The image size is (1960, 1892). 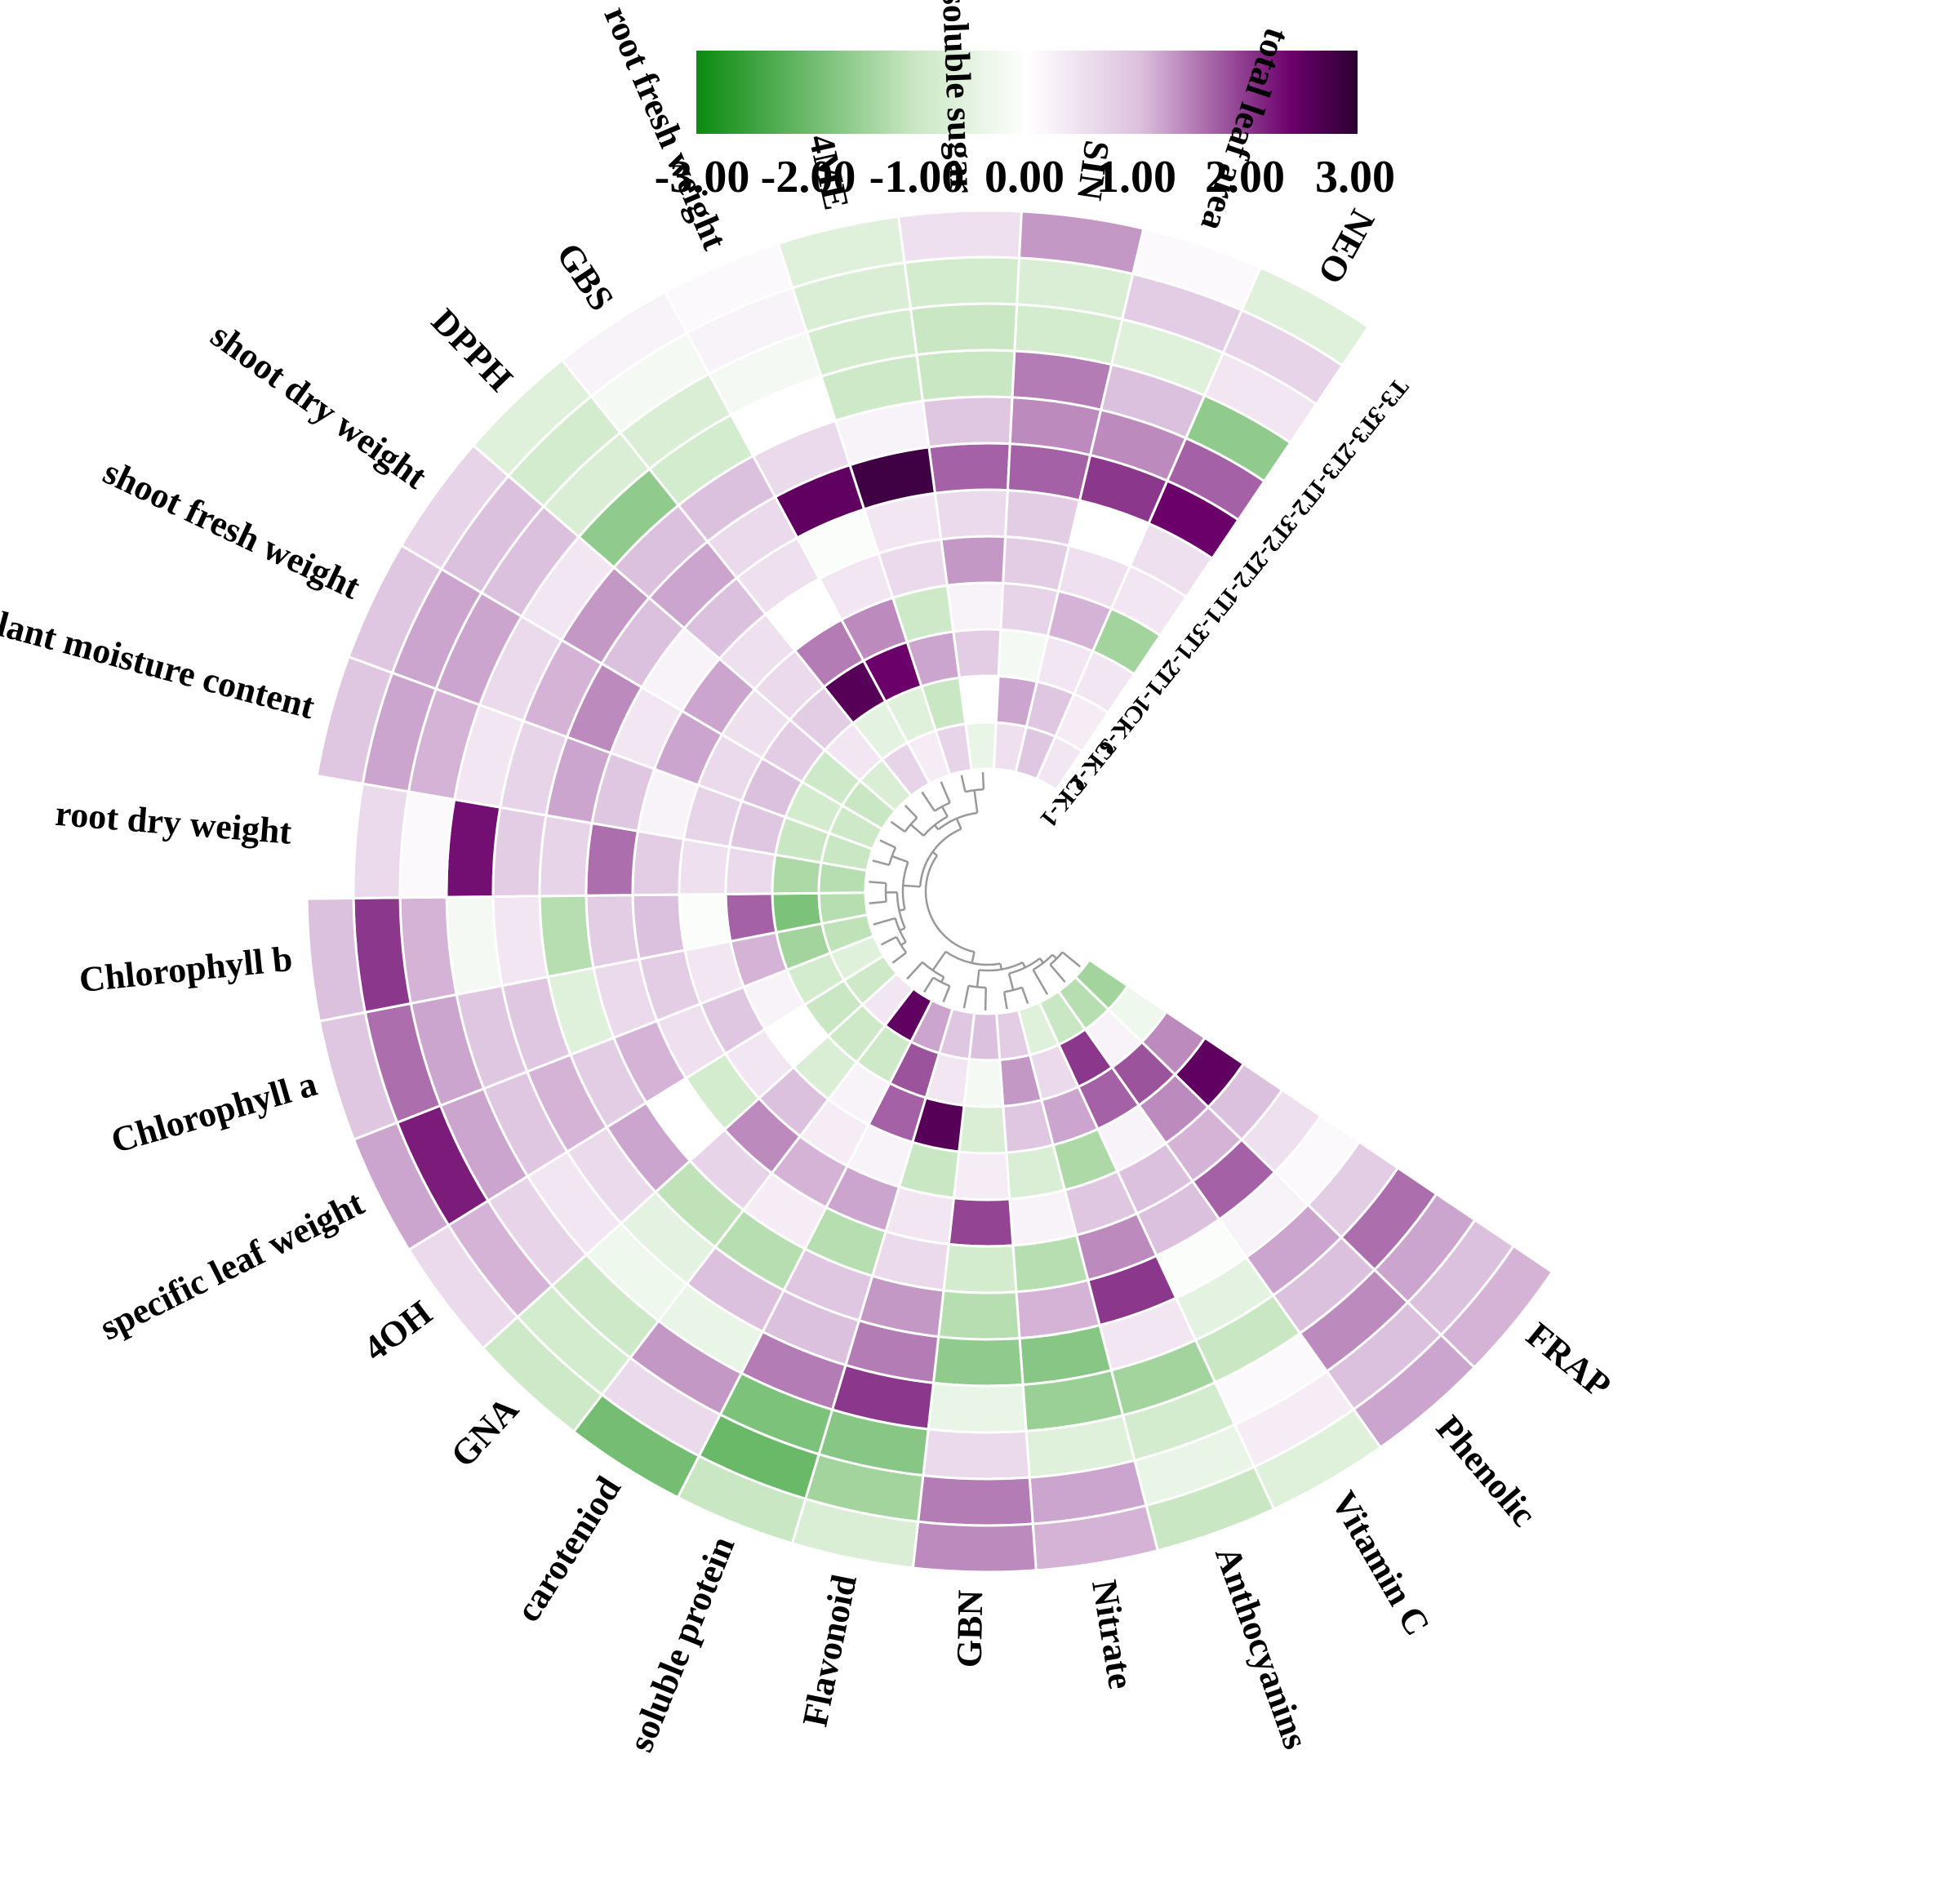 I want to click on variable-label: Anthocyanins, so click(x=1261, y=1648).